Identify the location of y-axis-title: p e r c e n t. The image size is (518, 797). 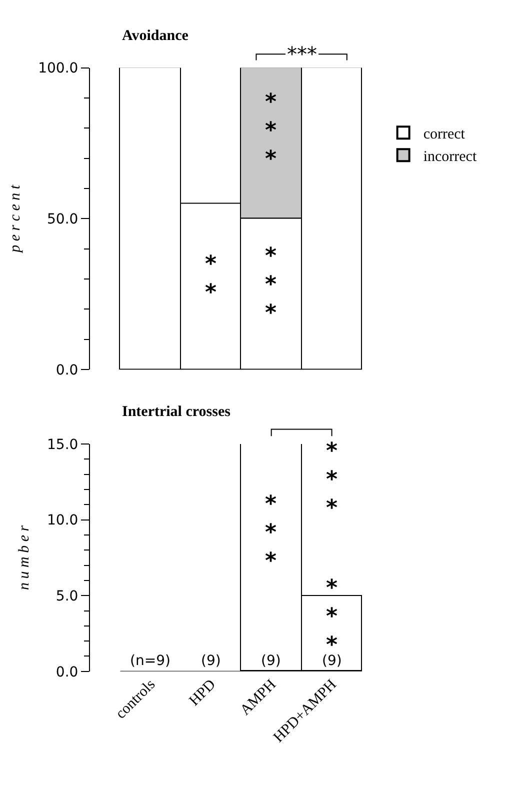
(15, 219).